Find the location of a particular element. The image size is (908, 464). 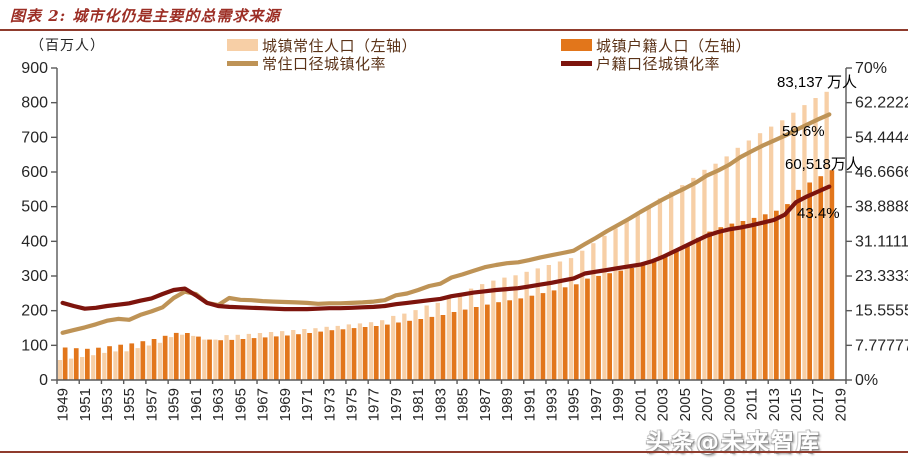

legend-swatch-registered-population is located at coordinates (576, 45).